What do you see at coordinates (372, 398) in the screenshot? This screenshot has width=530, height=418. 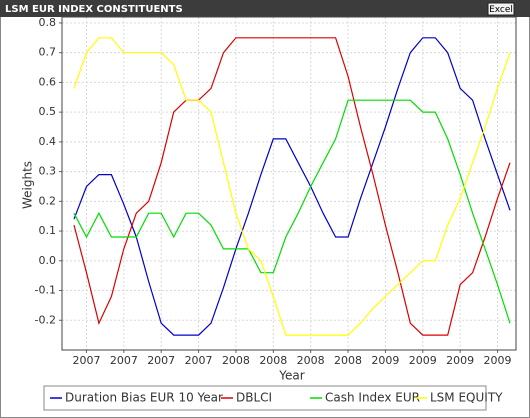 I see `legend-label: Cash Index EUR` at bounding box center [372, 398].